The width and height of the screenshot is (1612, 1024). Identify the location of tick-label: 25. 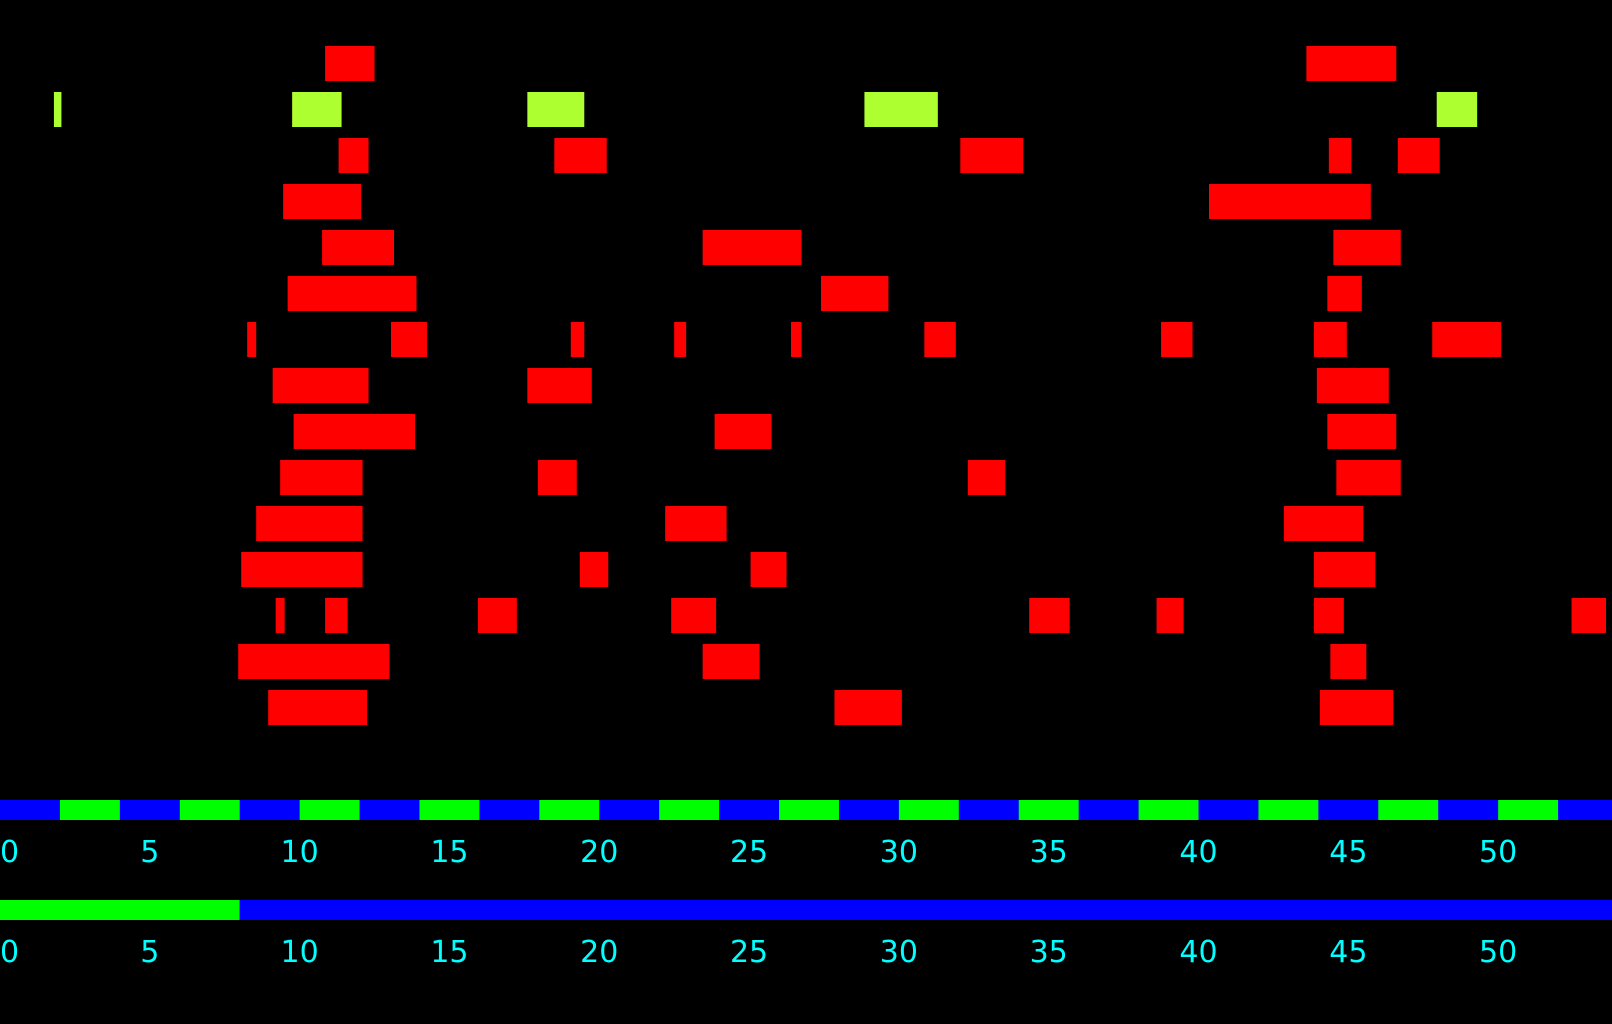
(749, 952).